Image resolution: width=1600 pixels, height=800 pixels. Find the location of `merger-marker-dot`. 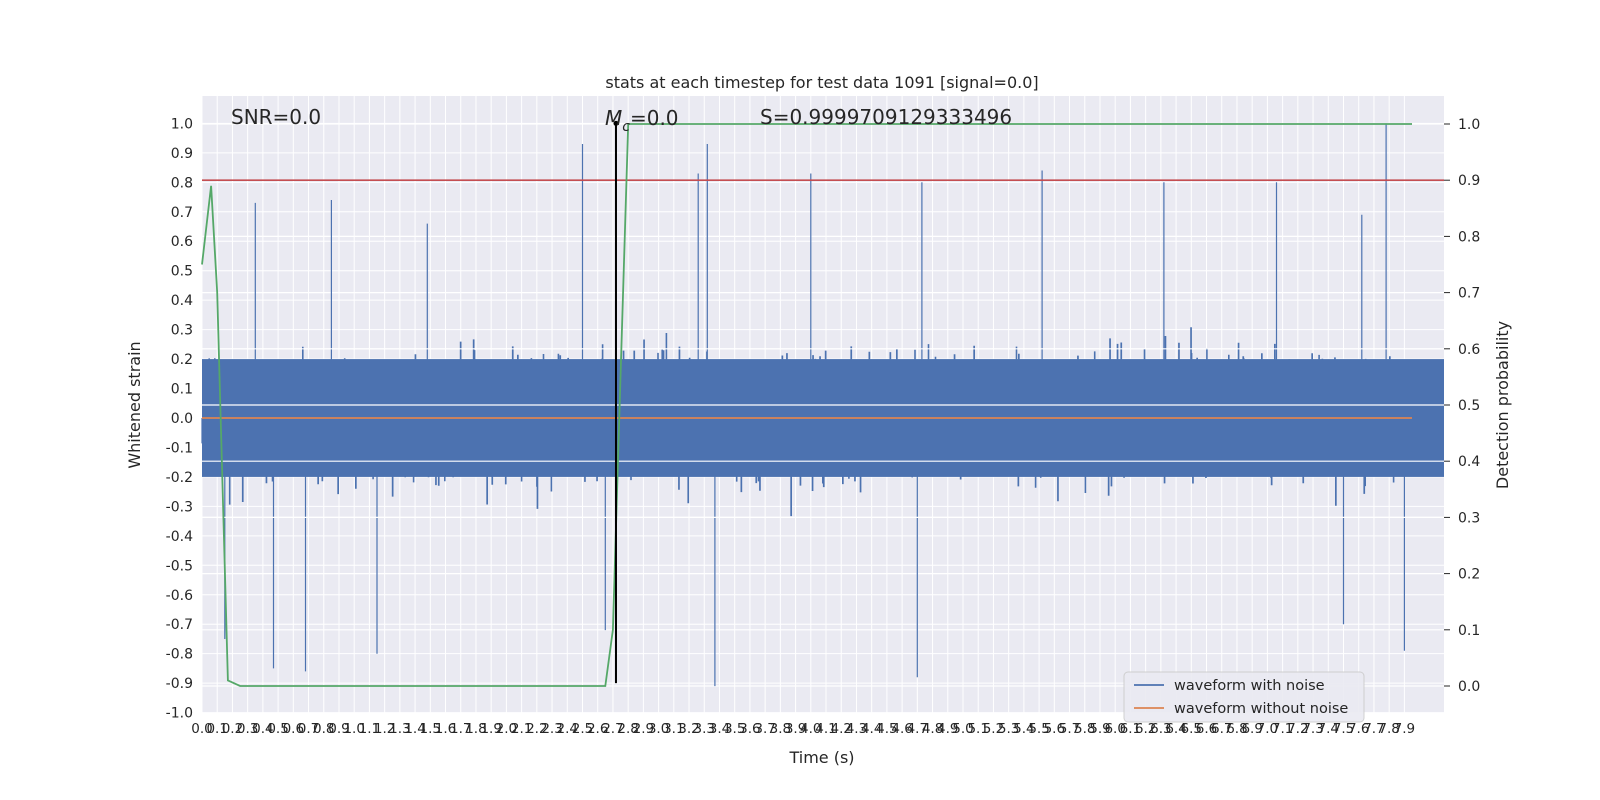

merger-marker-dot is located at coordinates (616, 123).